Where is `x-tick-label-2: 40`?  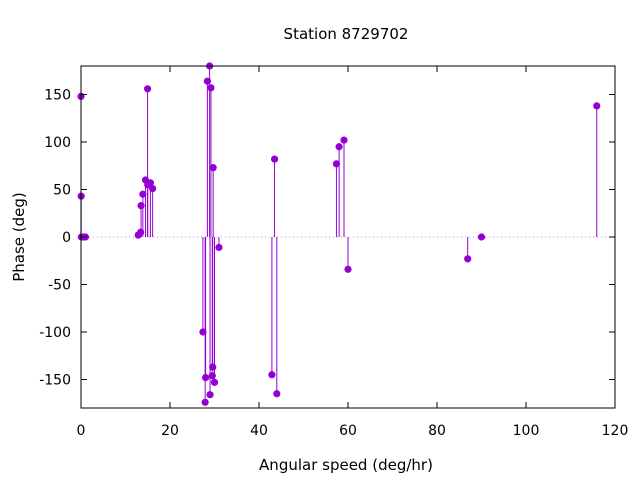 x-tick-label-2: 40 is located at coordinates (259, 431).